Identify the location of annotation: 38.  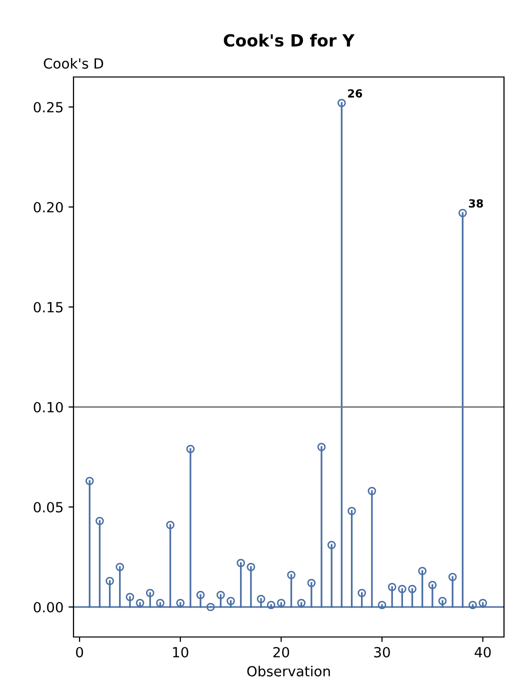
(475, 203).